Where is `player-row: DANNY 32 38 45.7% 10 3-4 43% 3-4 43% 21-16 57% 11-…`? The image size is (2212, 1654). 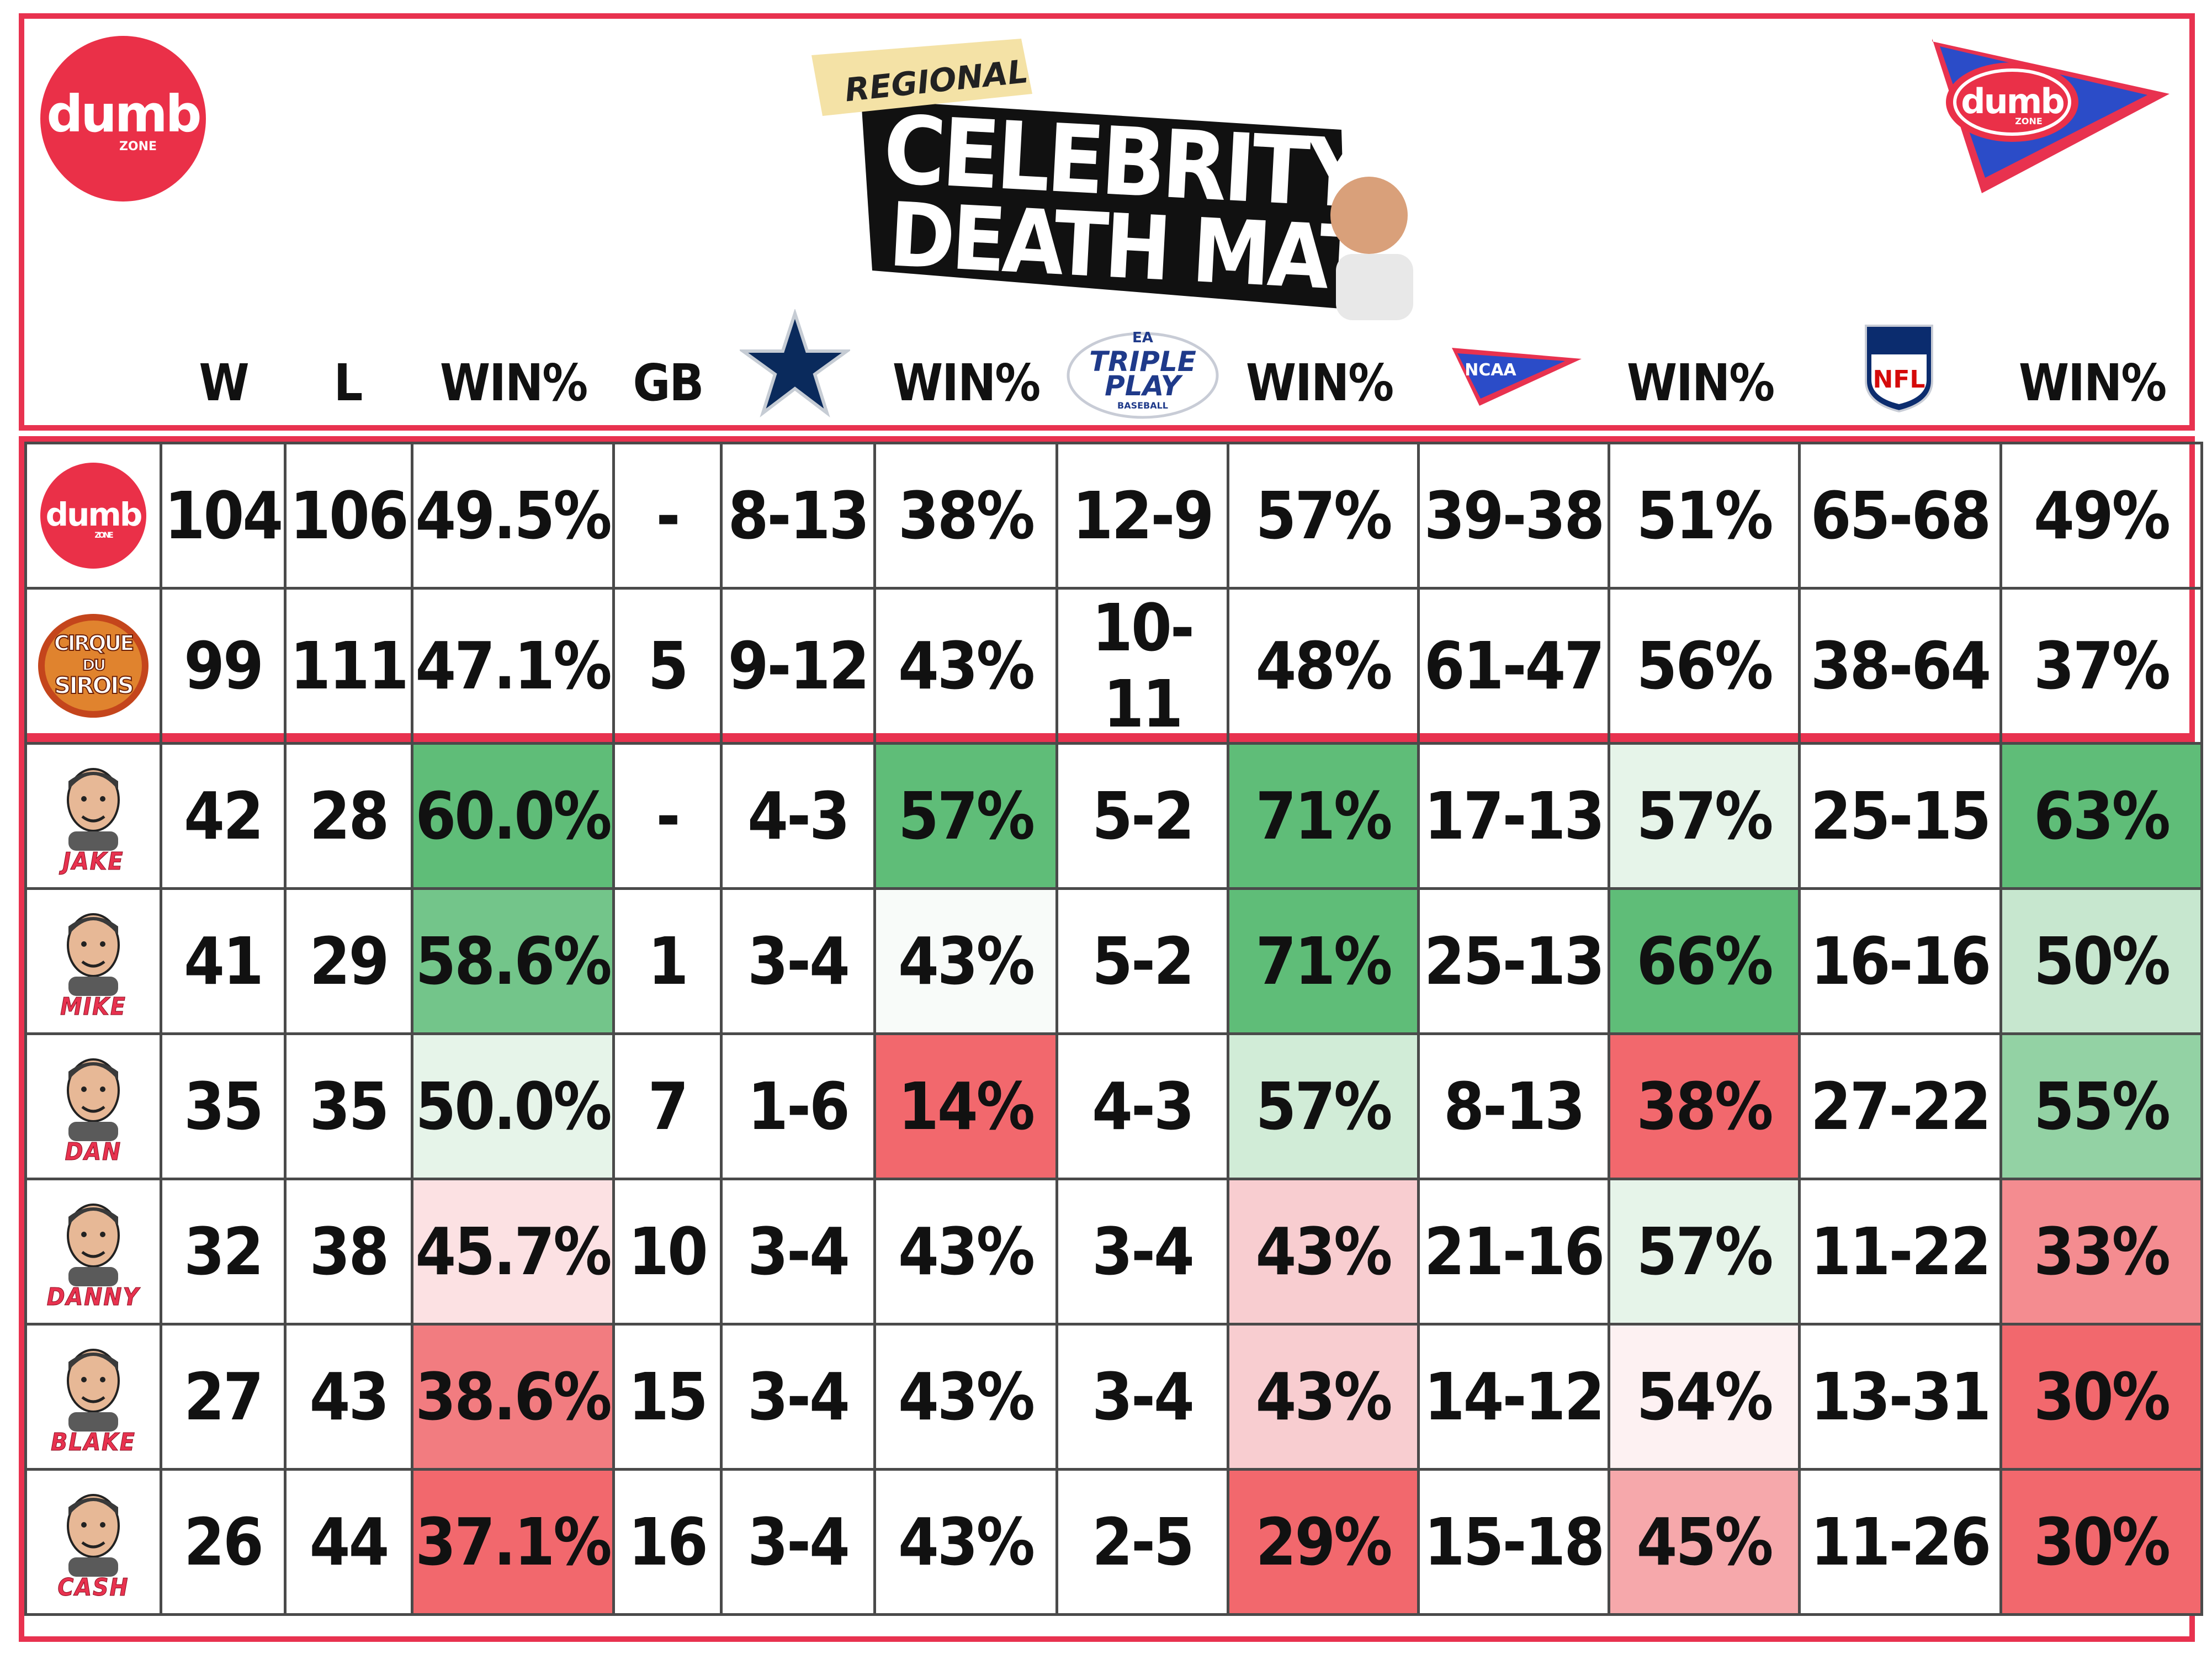 player-row: DANNY 32 38 45.7% 10 3-4 43% 3-4 43% 21-16 57% 11-… is located at coordinates (1113, 1252).